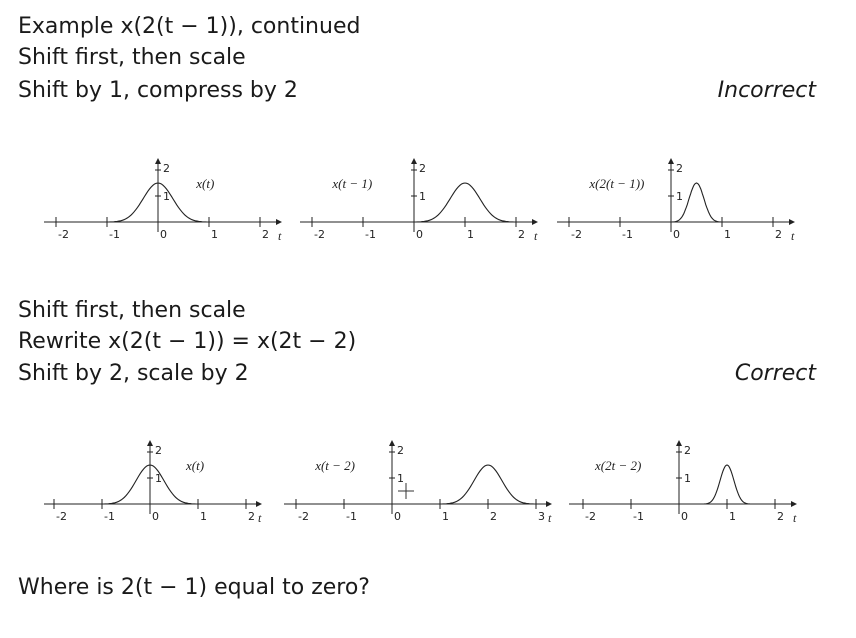 This screenshot has height=638, width=856. I want to click on plot-x-t-minus-1: 12-2 -1 0 1 2 tx(t − 1), so click(419, 200).